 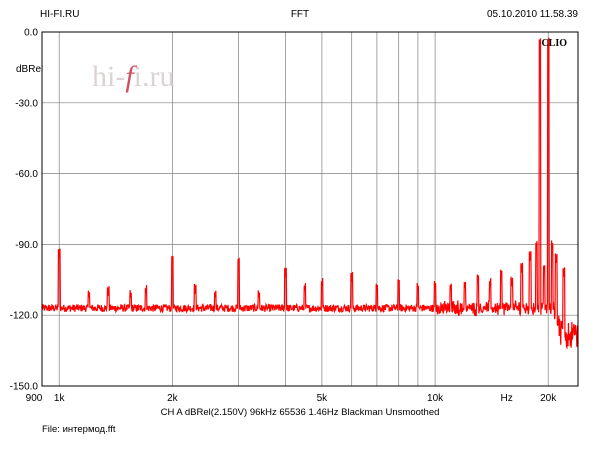 I want to click on y-tick-label: -60.0, so click(x=26, y=174).